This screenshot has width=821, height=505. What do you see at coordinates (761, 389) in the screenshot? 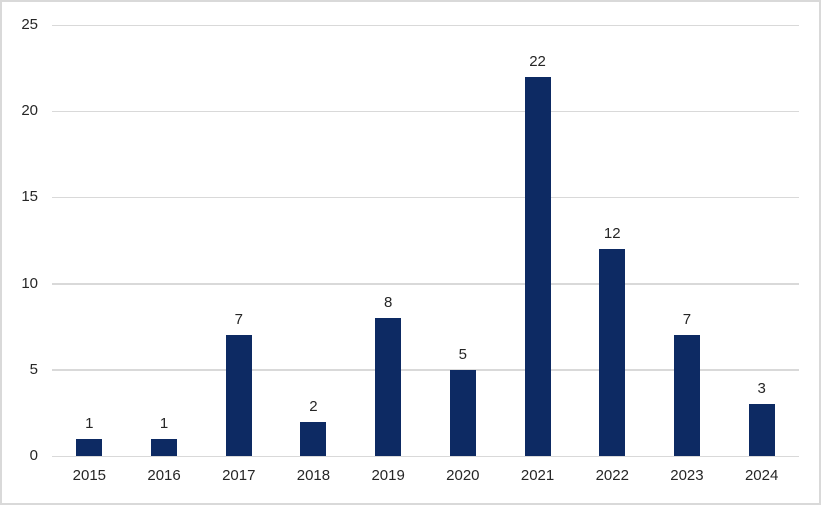
I see `bar-value-label: 3` at bounding box center [761, 389].